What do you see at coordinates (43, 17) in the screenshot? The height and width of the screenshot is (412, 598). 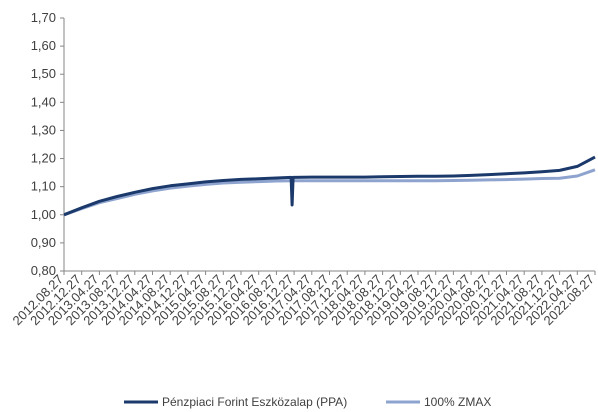 I see `y-tick-label: 1,70` at bounding box center [43, 17].